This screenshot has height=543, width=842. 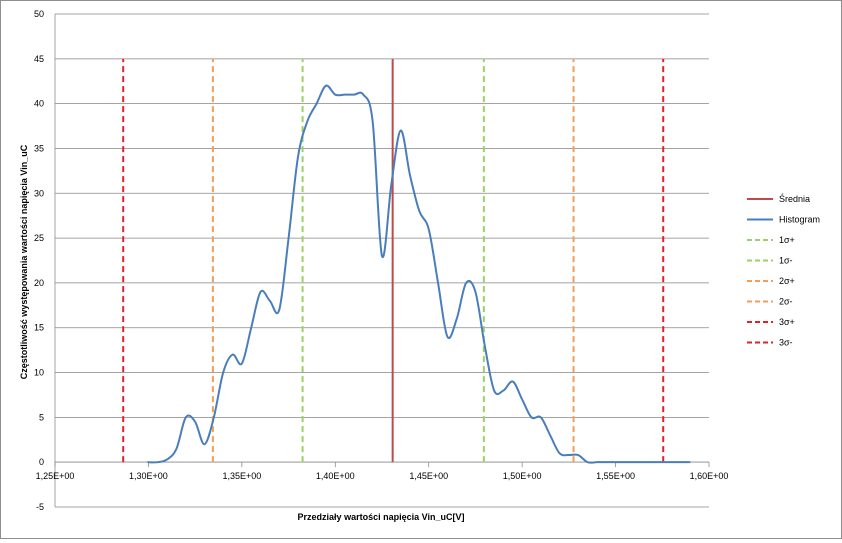 I want to click on y-tick-label: 15, so click(x=39, y=328).